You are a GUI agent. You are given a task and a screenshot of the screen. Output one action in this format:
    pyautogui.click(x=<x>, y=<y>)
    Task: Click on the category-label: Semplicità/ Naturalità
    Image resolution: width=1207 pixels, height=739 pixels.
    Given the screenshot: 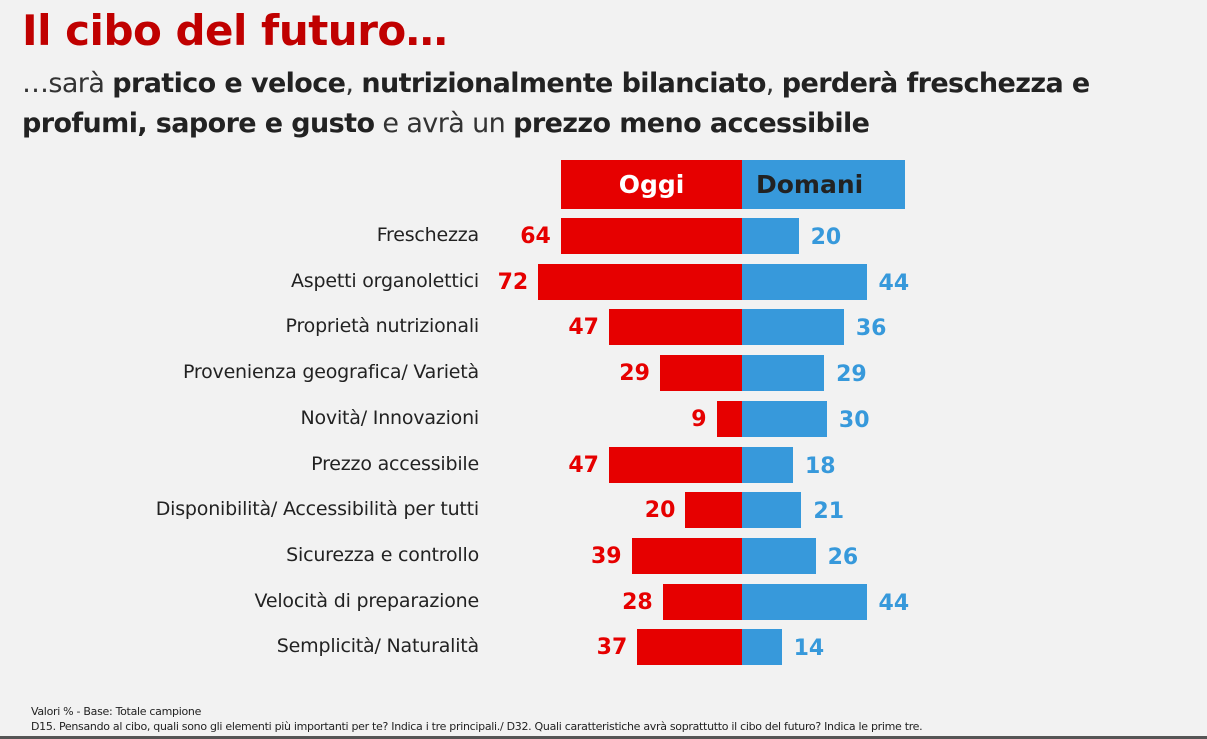 What is the action you would take?
    pyautogui.click(x=377, y=646)
    